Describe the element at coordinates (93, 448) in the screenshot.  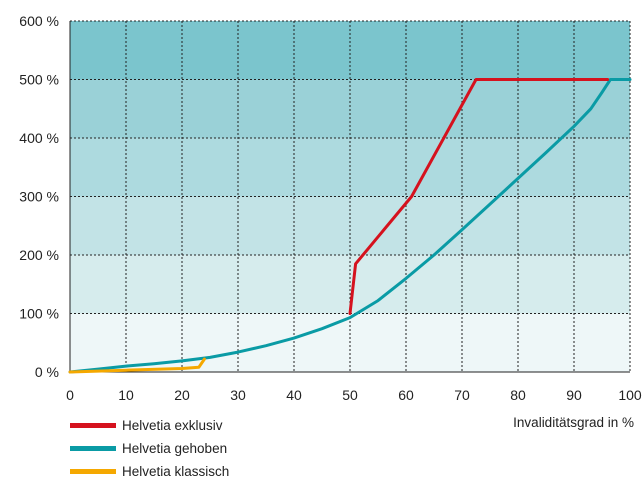
I see `legend-swatch-gehoben` at that location.